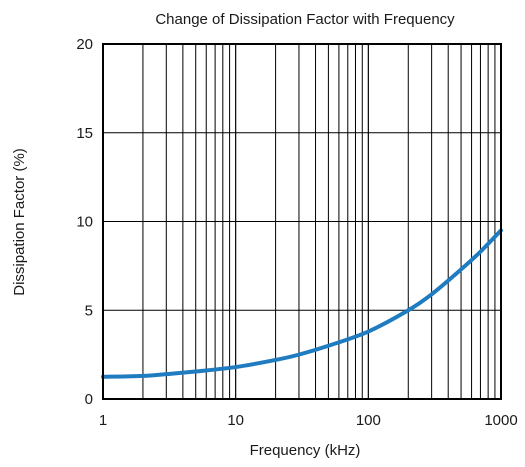 The height and width of the screenshot is (467, 525). What do you see at coordinates (84, 133) in the screenshot?
I see `y-tick-label: 15` at bounding box center [84, 133].